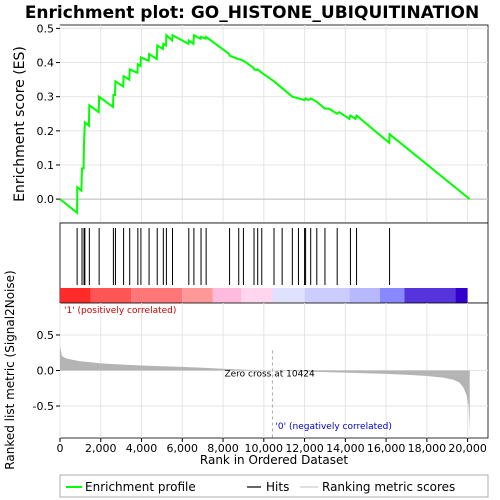 This screenshot has width=500, height=500. Describe the element at coordinates (233, 256) in the screenshot. I see `hit-lines` at that location.